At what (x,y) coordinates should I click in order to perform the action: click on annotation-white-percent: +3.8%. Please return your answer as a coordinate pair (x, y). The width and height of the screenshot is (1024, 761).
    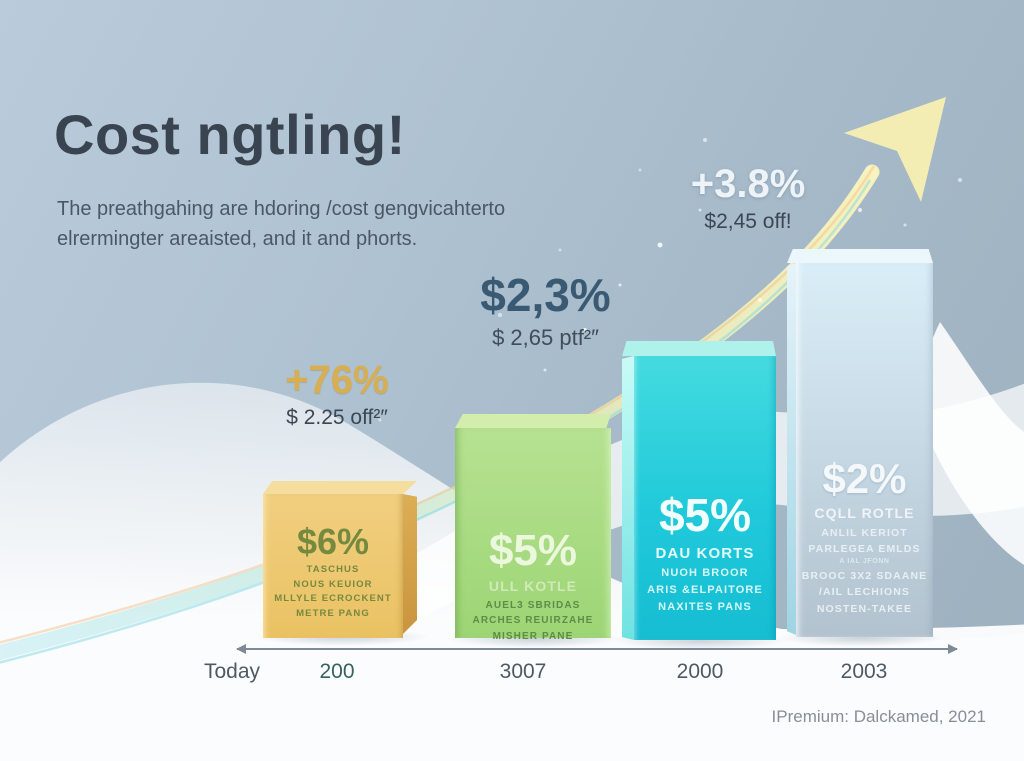
    Looking at the image, I should click on (748, 184).